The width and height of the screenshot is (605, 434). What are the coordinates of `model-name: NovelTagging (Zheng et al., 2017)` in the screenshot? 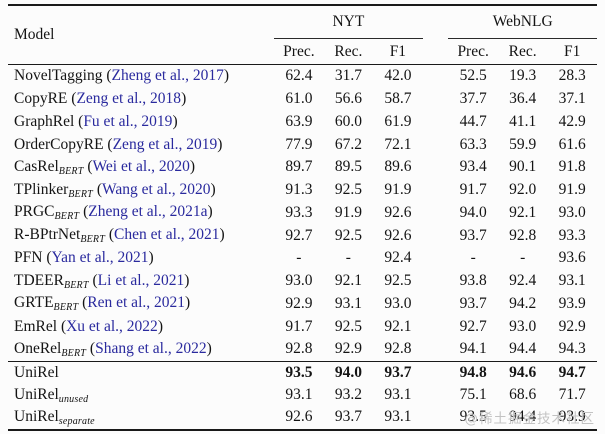 It's located at (122, 76).